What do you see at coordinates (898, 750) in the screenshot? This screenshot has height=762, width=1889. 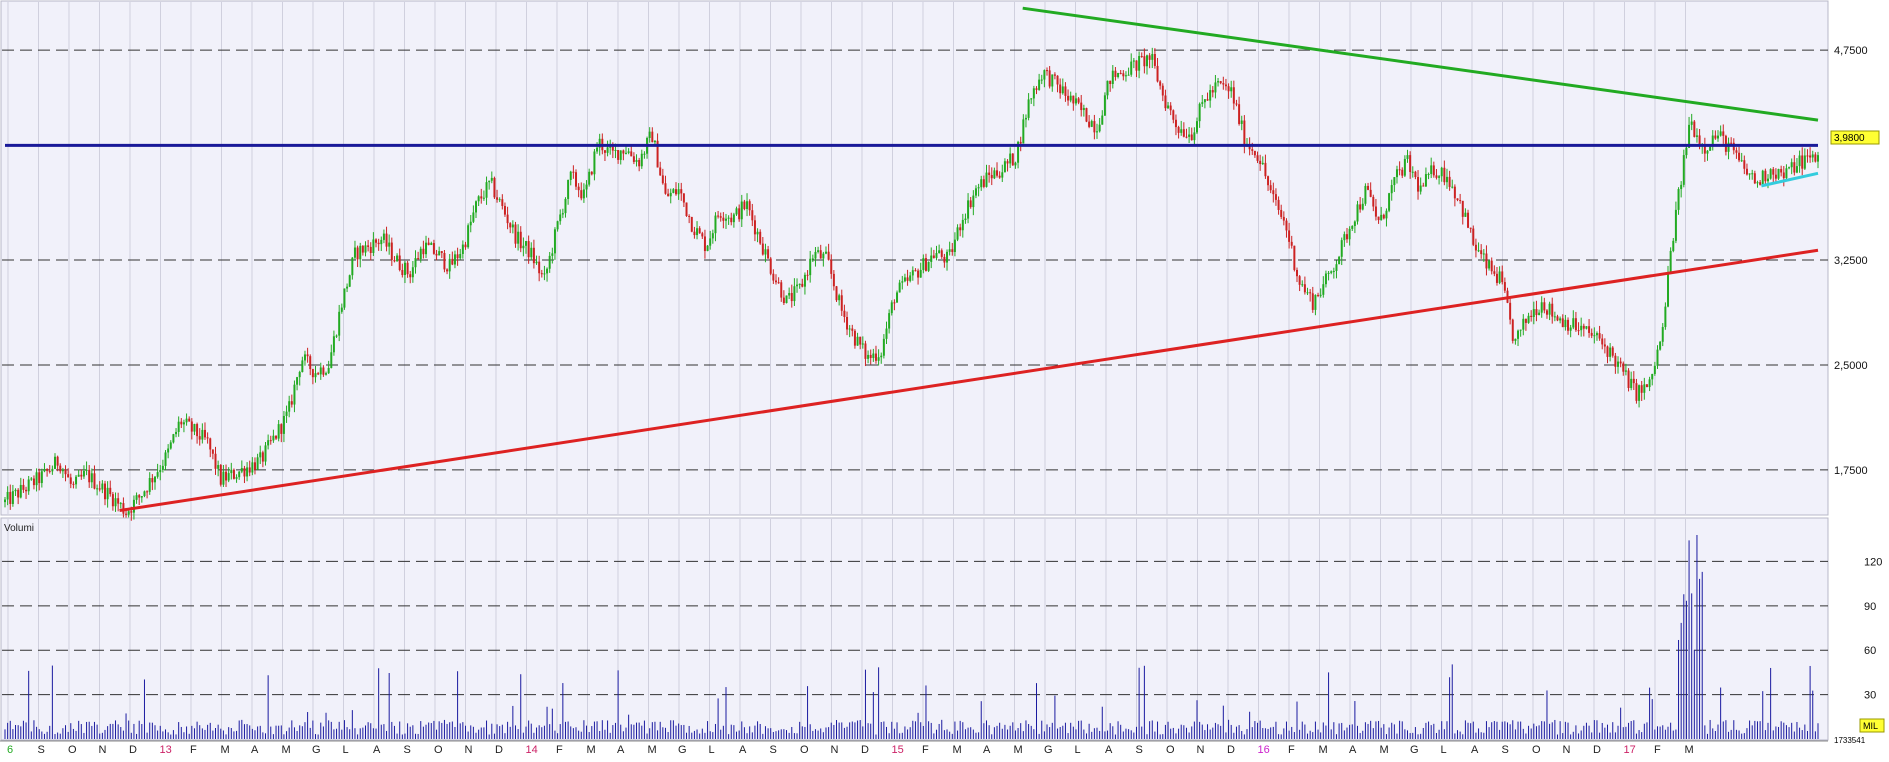 I see `time-tick-label: 15` at bounding box center [898, 750].